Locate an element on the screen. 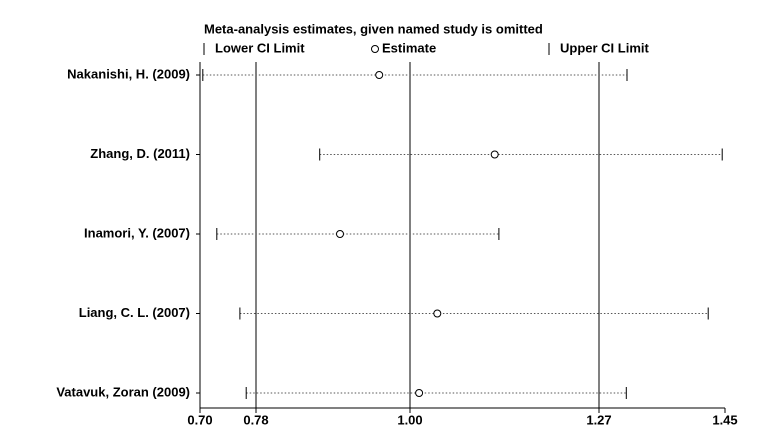  legend-label: Lower CI Limit is located at coordinates (260, 47).